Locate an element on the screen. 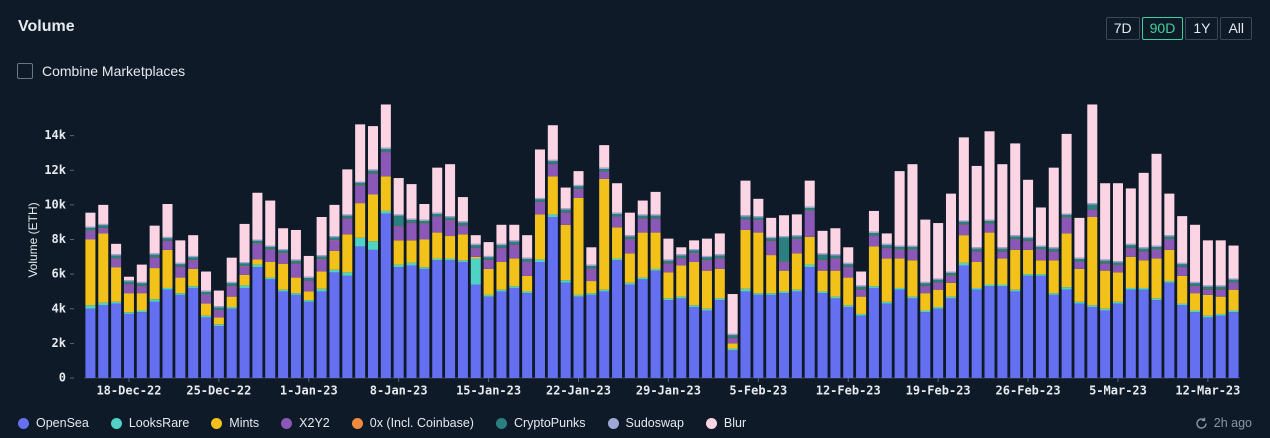  legend-item: LooksRare is located at coordinates (149, 423).